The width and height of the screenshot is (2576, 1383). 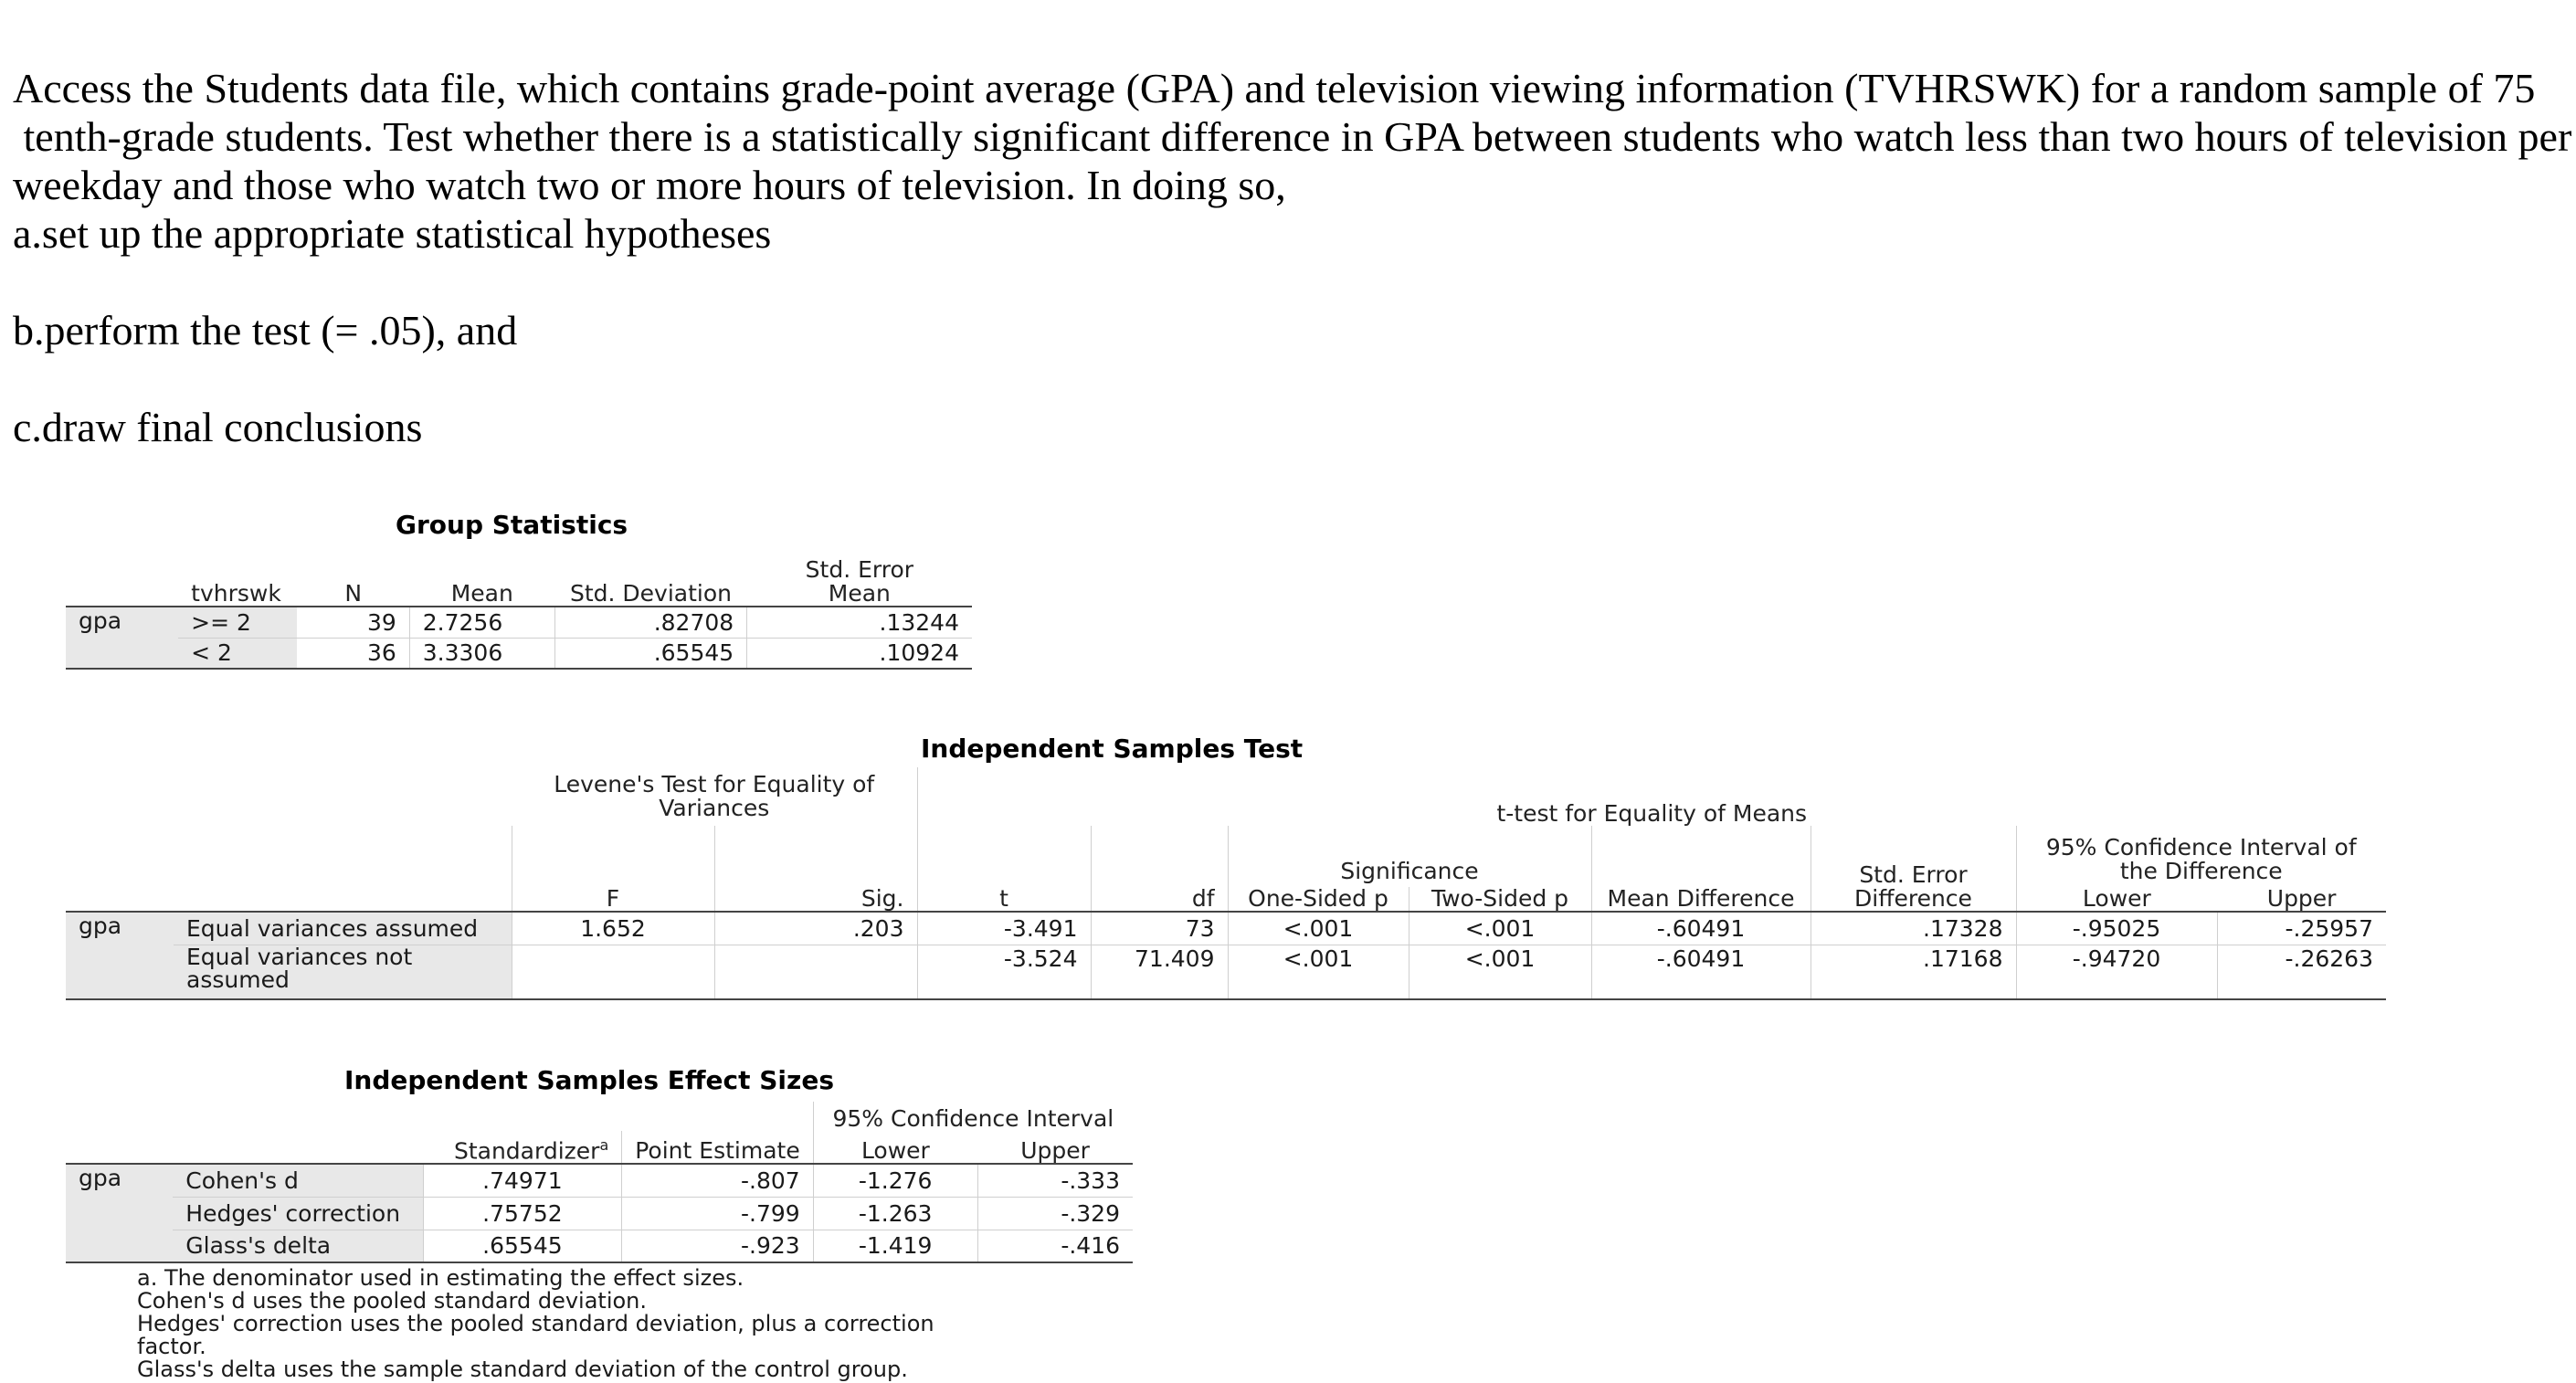 I want to click on cell-standardizer: .65545, so click(x=522, y=1246).